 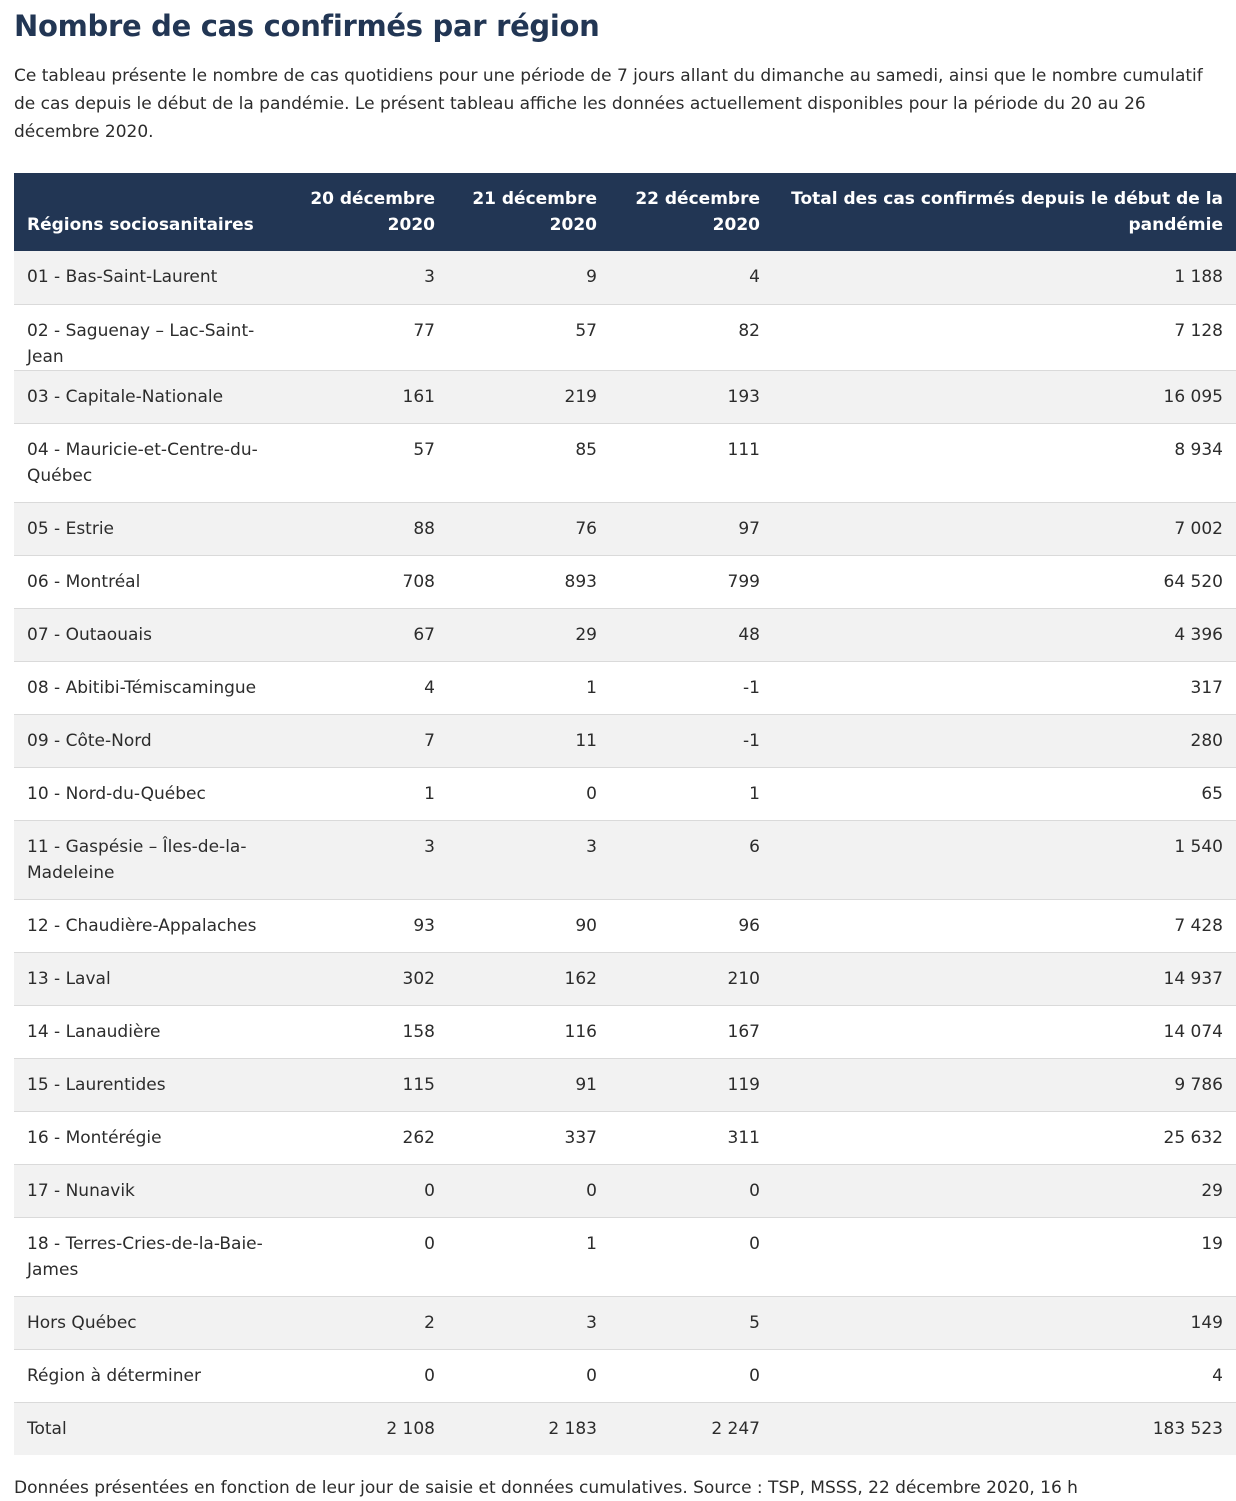 What do you see at coordinates (152, 741) in the screenshot?
I see `cell-region: 09 - Côte-Nord` at bounding box center [152, 741].